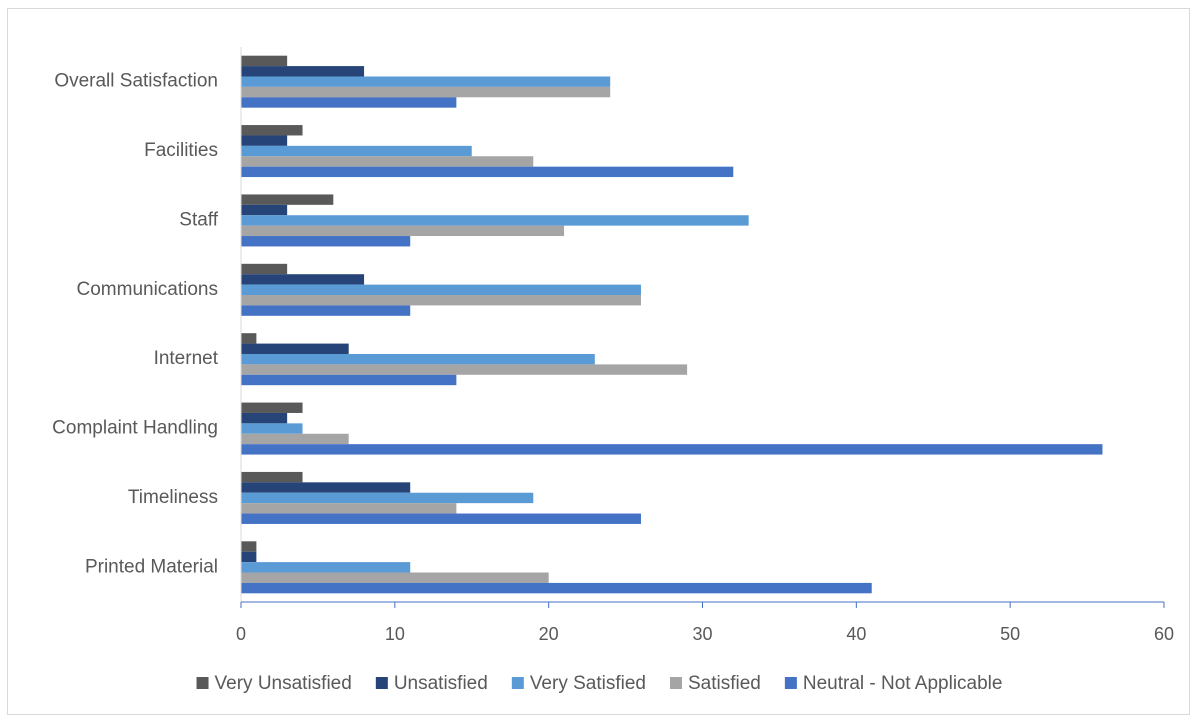 The height and width of the screenshot is (725, 1198). What do you see at coordinates (287, 199) in the screenshot?
I see `bar-staff-very-unsatisfied` at bounding box center [287, 199].